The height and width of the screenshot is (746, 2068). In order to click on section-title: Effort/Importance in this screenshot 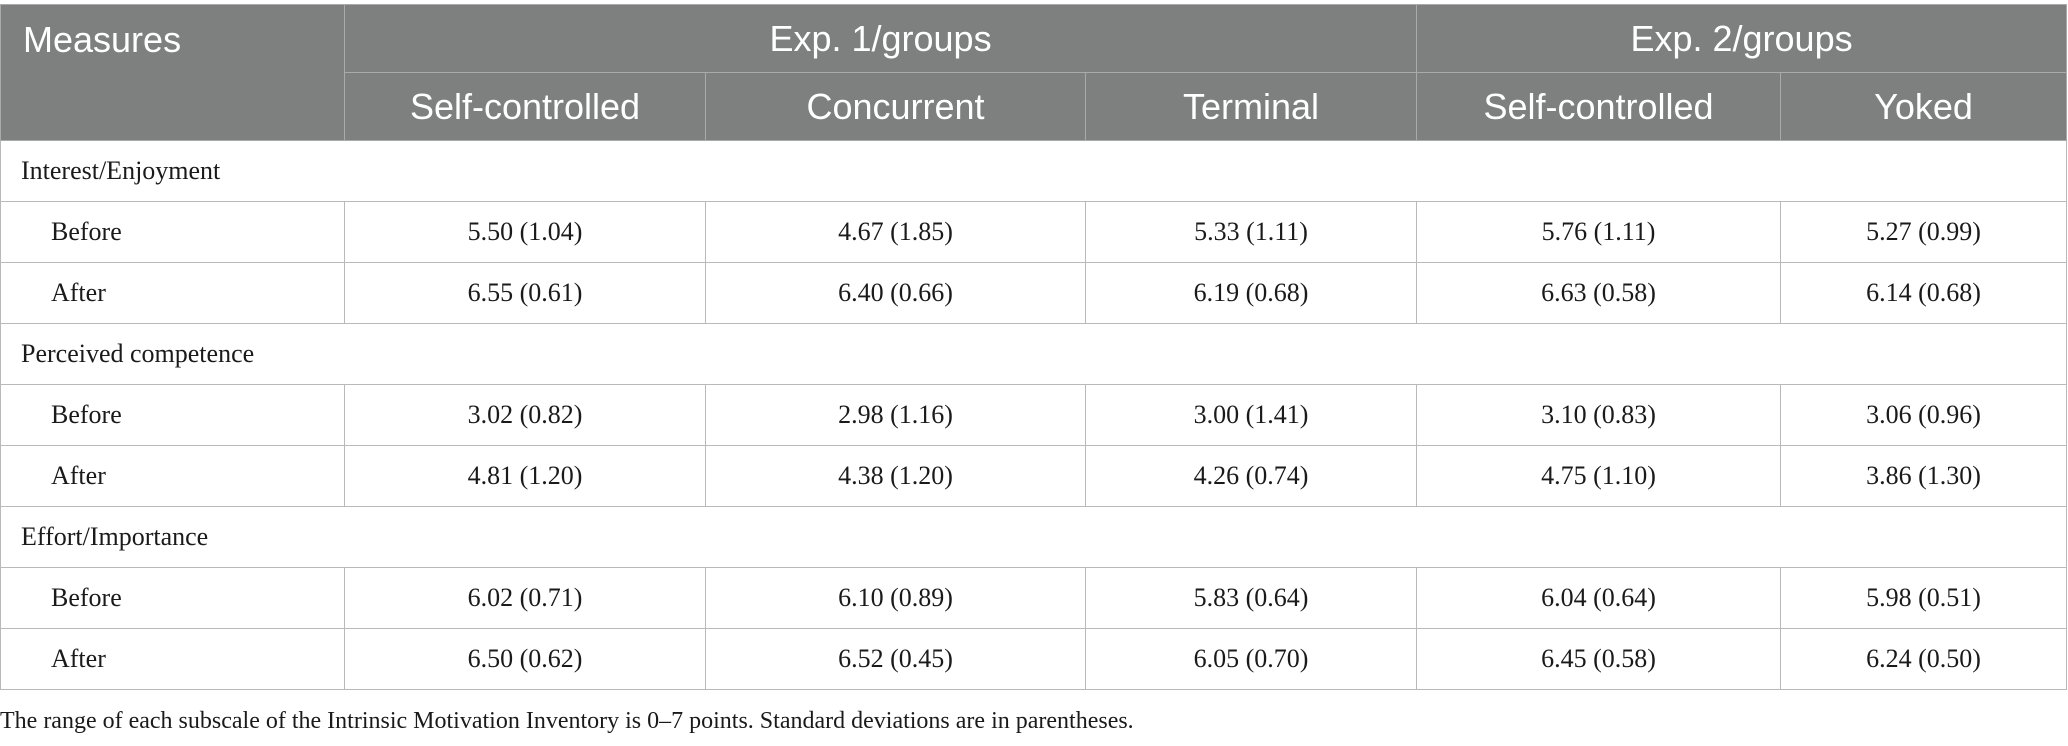, I will do `click(1034, 537)`.